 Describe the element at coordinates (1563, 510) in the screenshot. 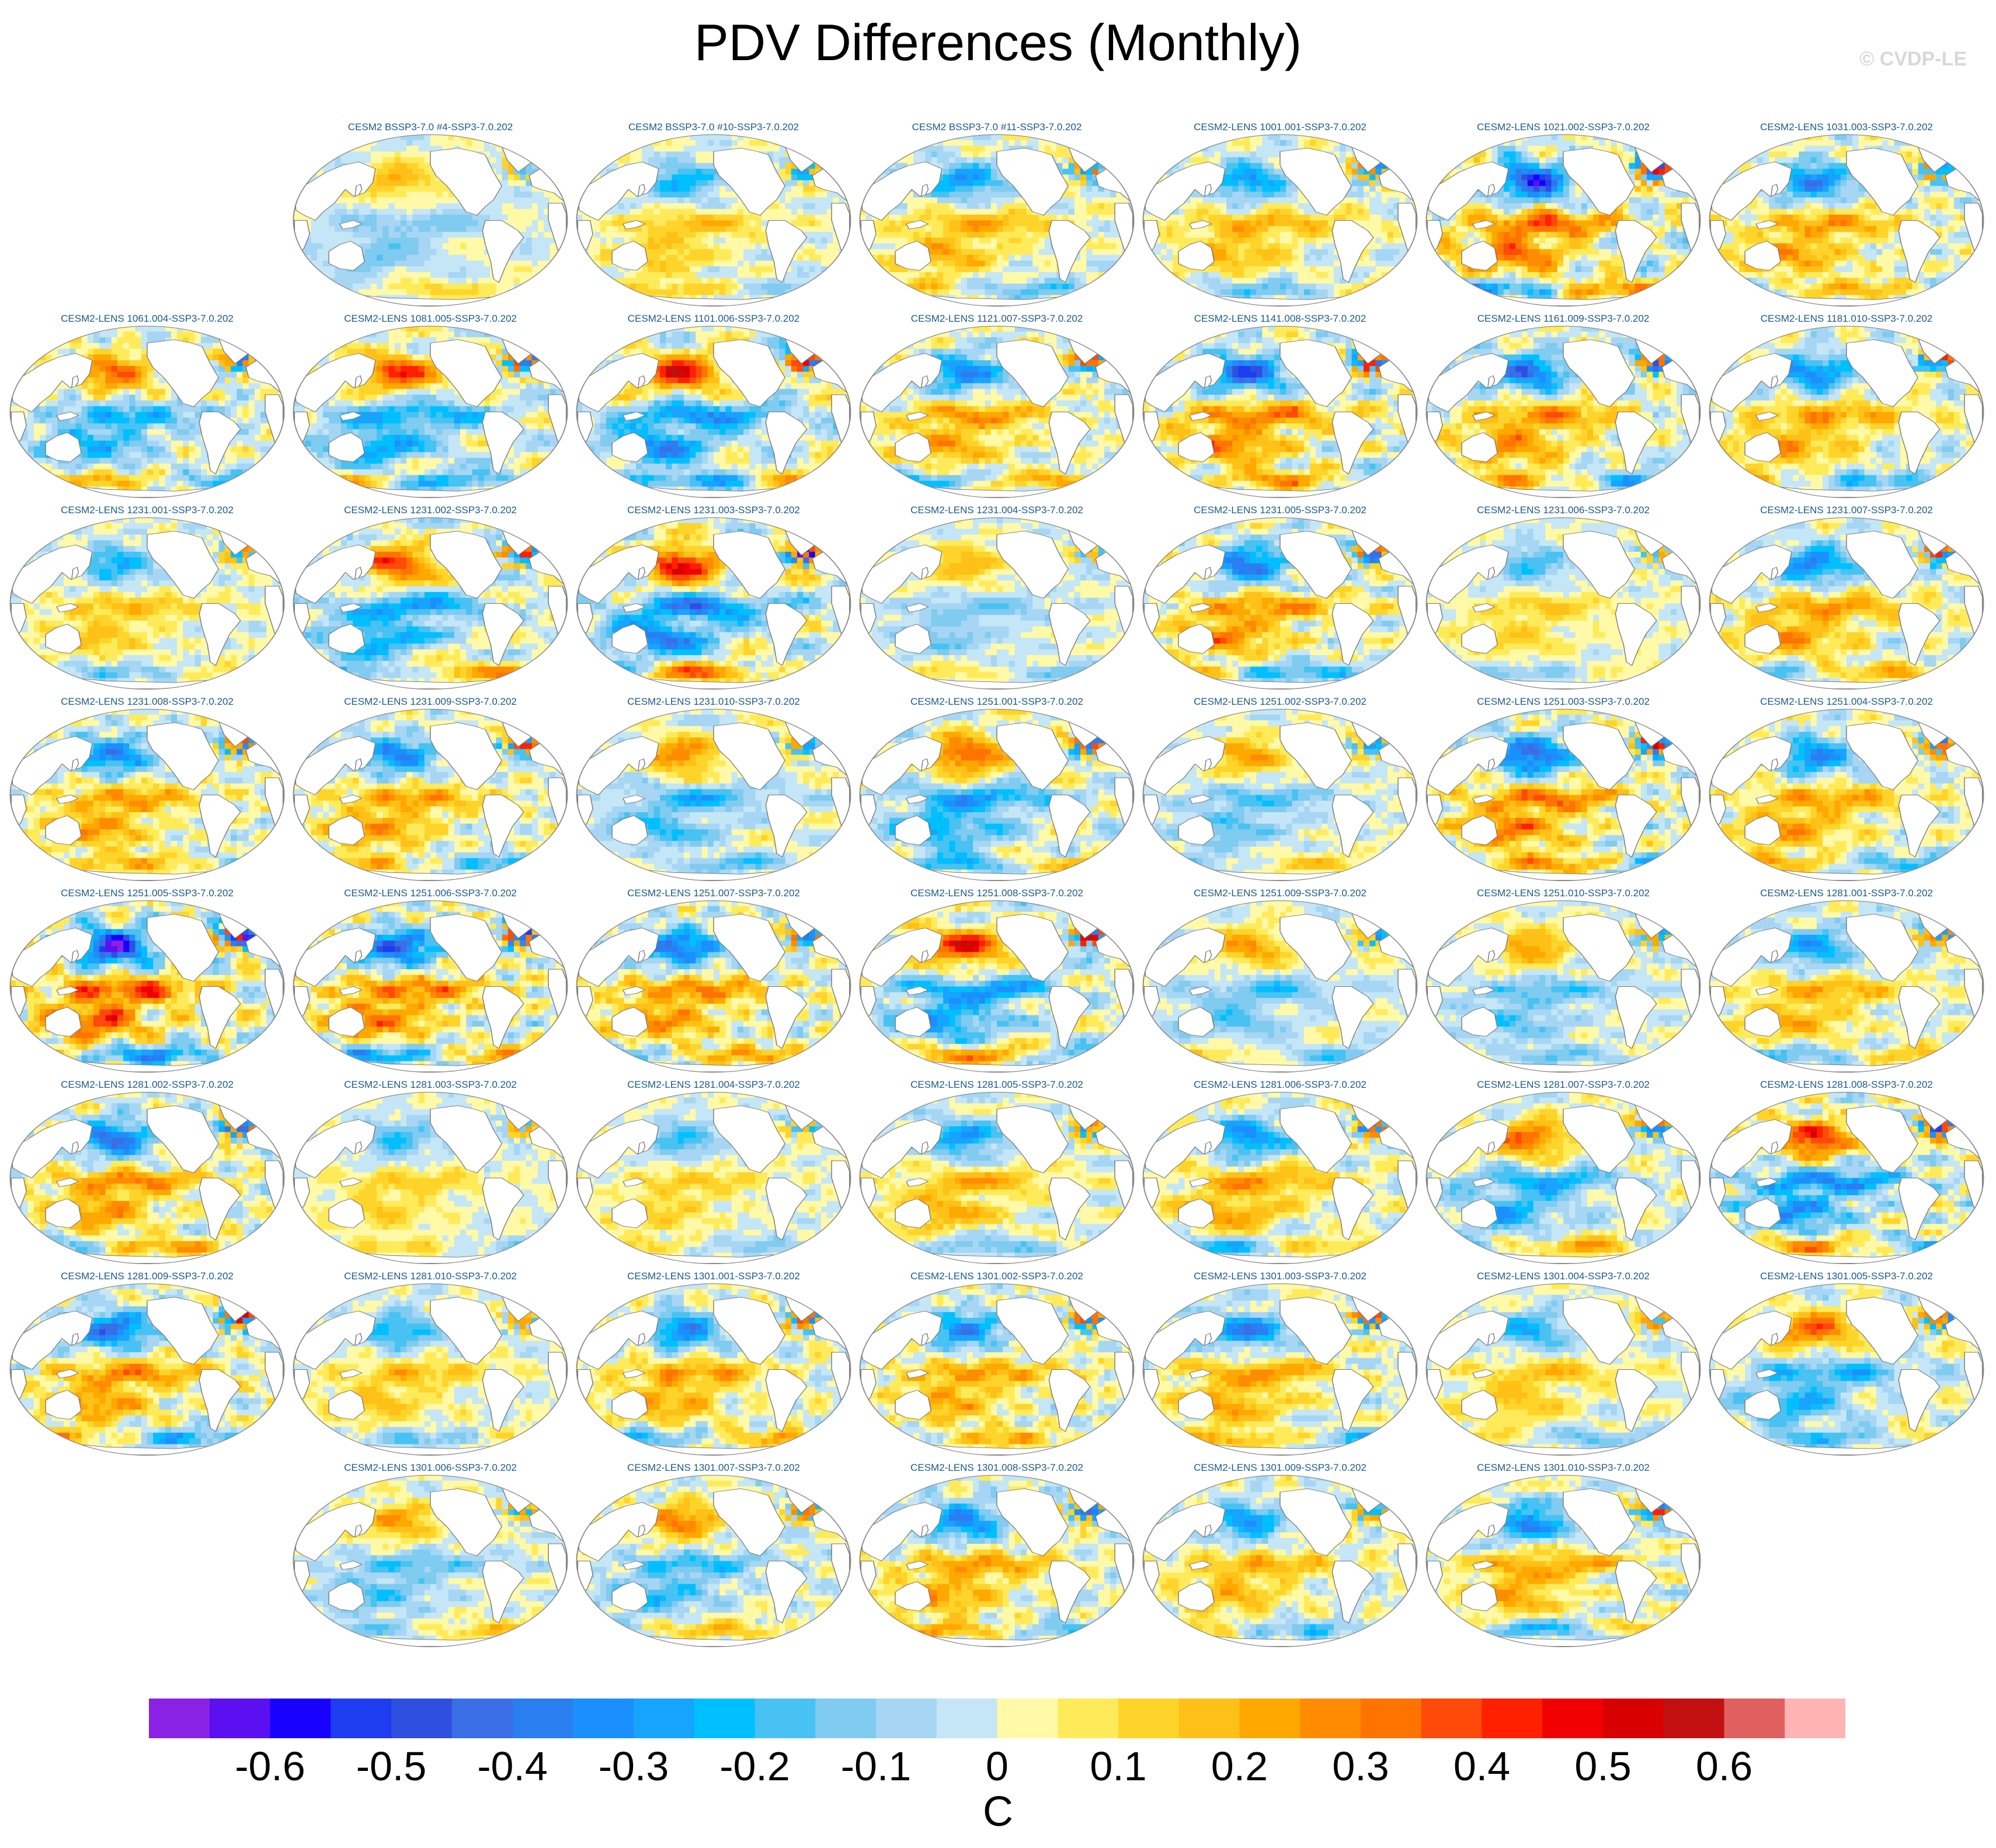

I see `panel-title: CESM2-LENS 1231.006-SSP3-7.0.202` at that location.